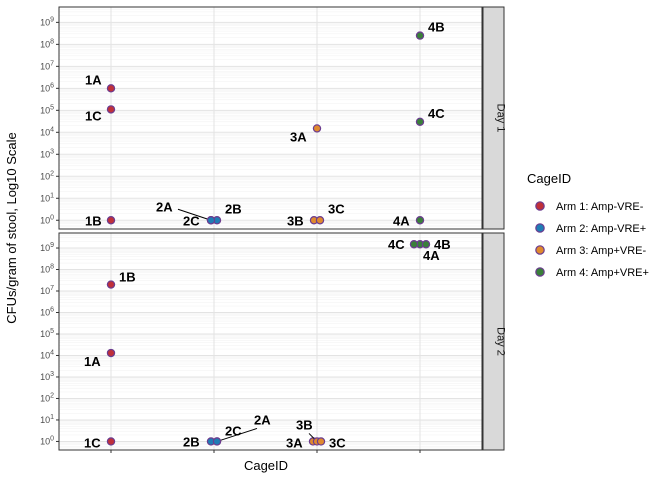 Image resolution: width=672 pixels, height=480 pixels. Describe the element at coordinates (601, 229) in the screenshot. I see `legend-label: Arm 2: Amp-VRE+` at that location.